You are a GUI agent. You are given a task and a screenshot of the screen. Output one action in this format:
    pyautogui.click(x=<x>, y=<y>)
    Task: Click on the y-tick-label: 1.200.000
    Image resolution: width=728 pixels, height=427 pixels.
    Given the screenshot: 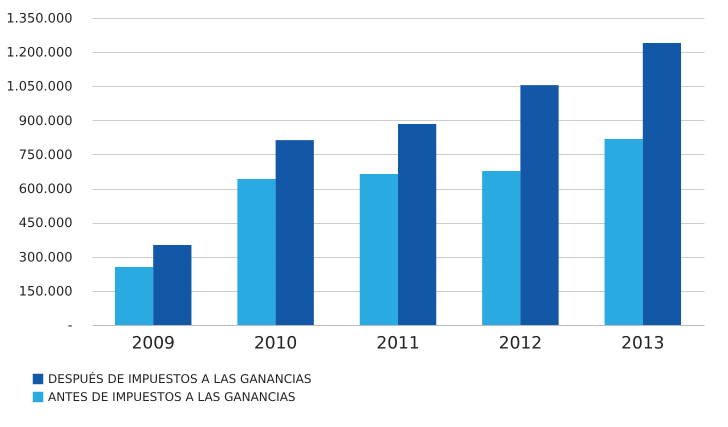 What is the action you would take?
    pyautogui.click(x=39, y=53)
    